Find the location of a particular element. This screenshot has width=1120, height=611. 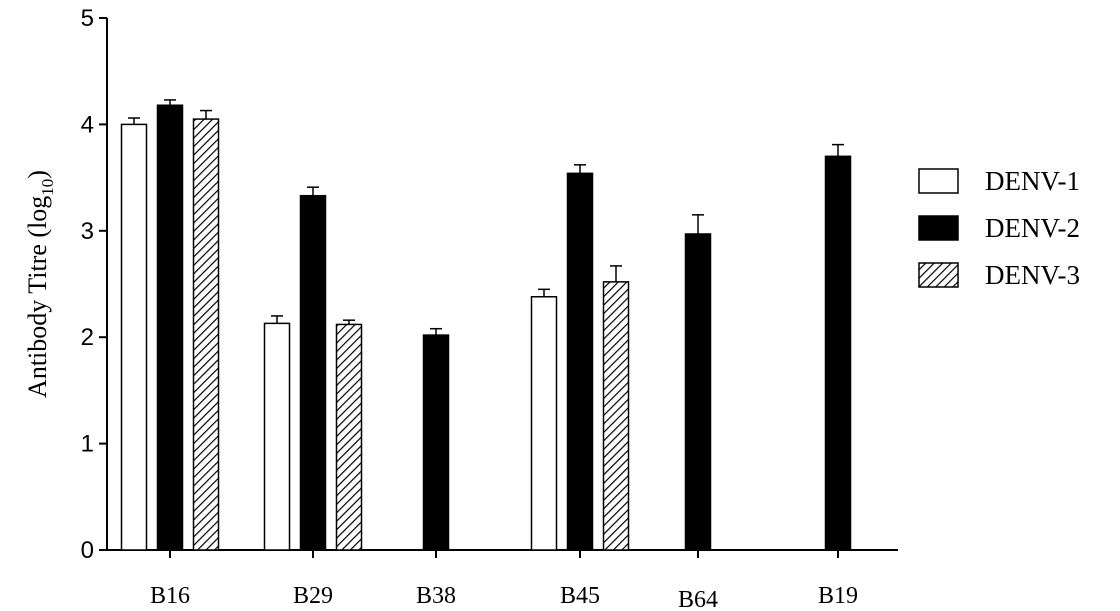

bar-denv-1-b16 is located at coordinates (134, 337).